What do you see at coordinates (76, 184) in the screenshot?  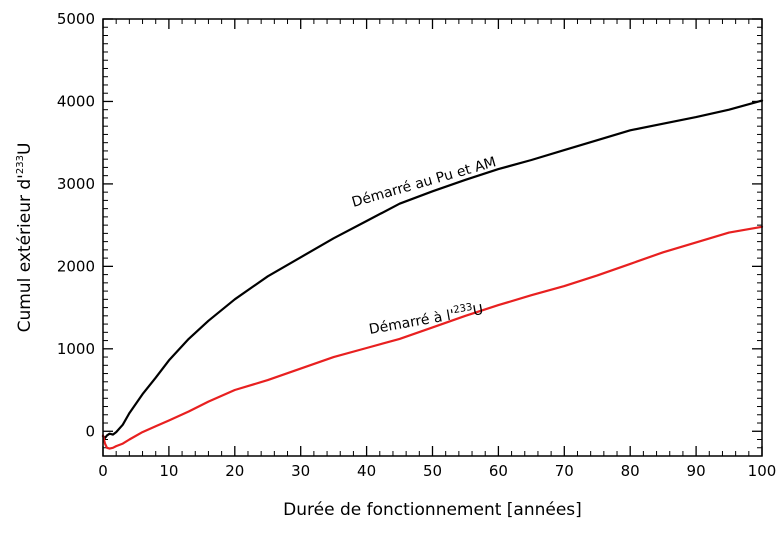 I see `y-tick-label: 3000` at bounding box center [76, 184].